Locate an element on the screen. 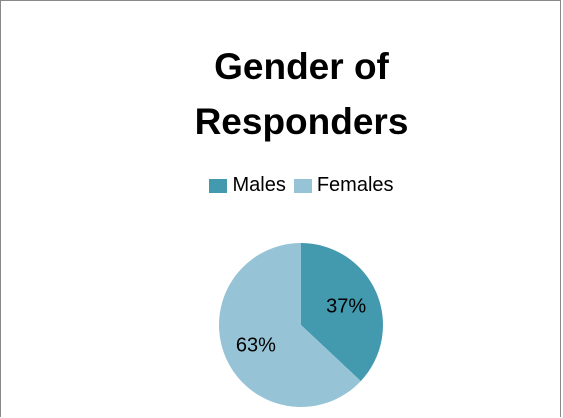 Image resolution: width=563 pixels, height=418 pixels. pie-slice-males is located at coordinates (342, 312).